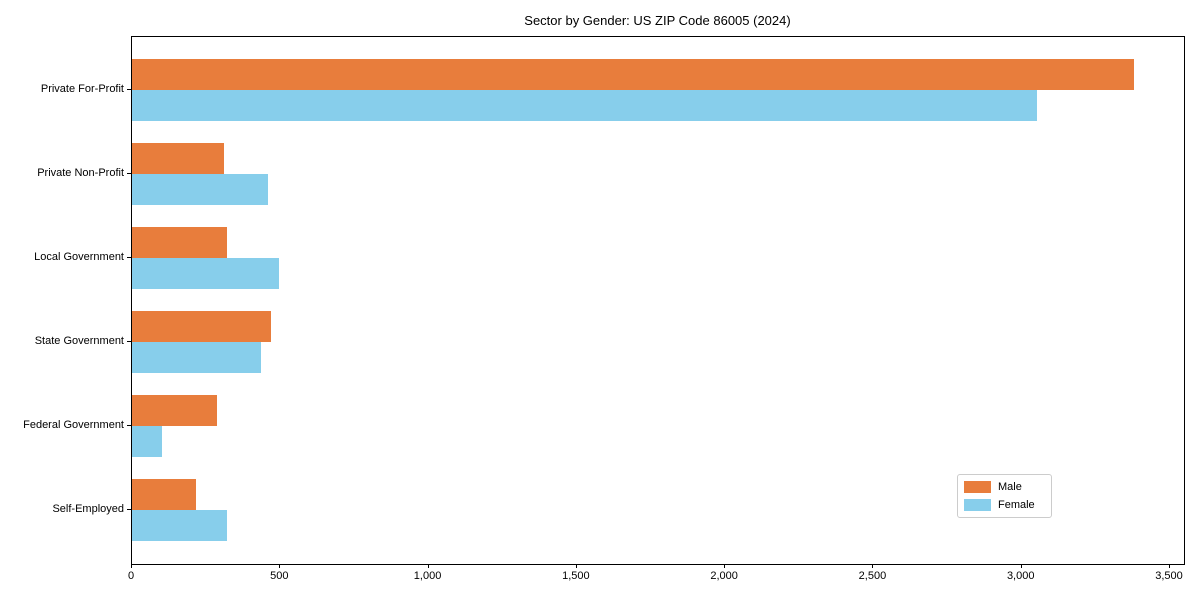  I want to click on y-tick-label: Self-Employed, so click(88, 509).